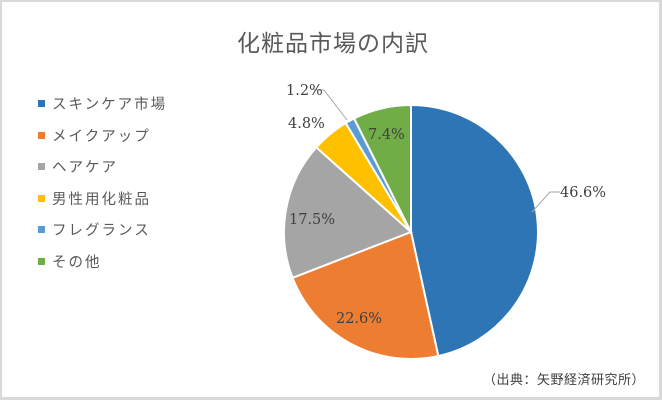  I want to click on legend-label: メイクアップ, so click(101, 136).